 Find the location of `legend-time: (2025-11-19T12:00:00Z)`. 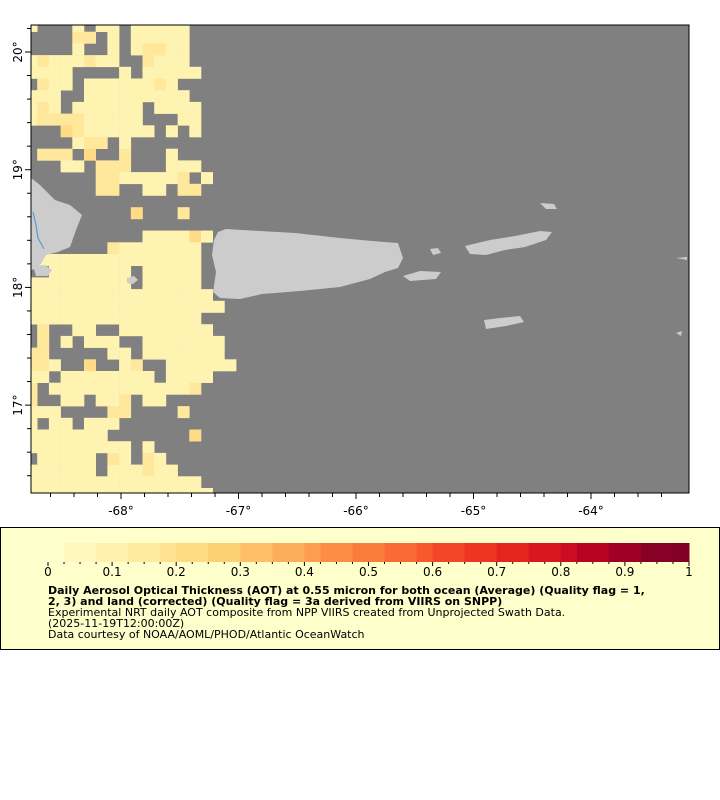

legend-time: (2025-11-19T12:00:00Z) is located at coordinates (116, 623).